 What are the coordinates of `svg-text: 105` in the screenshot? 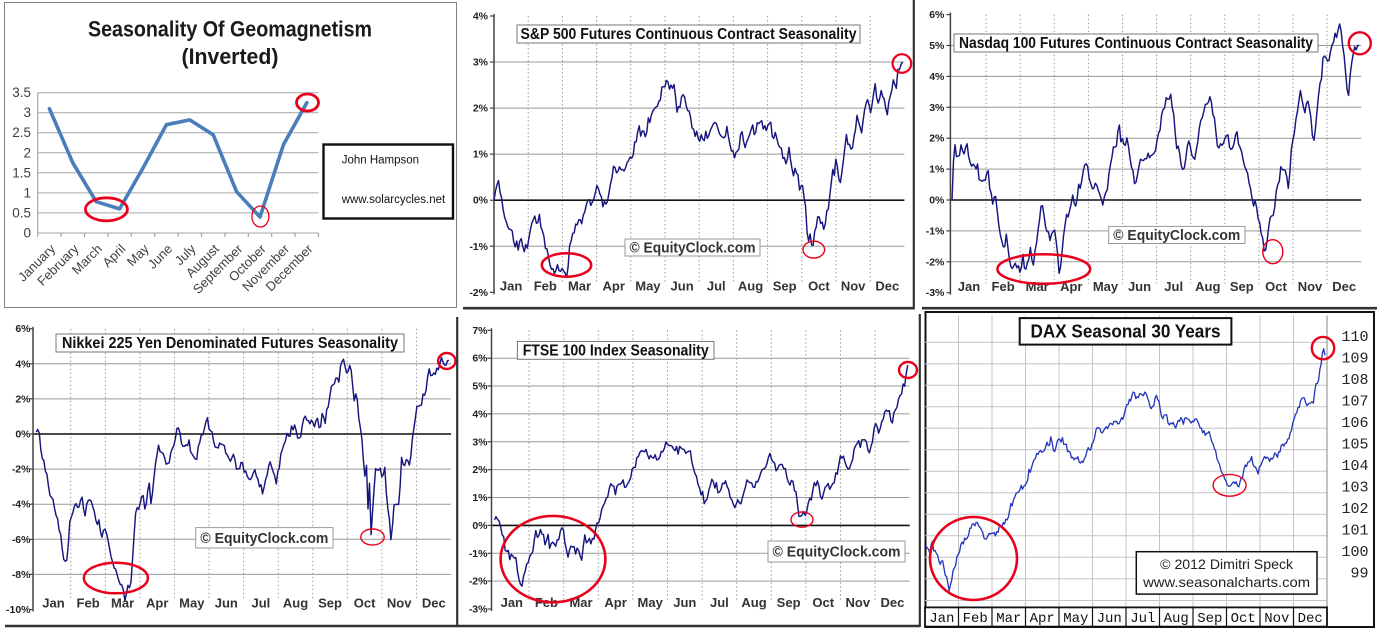 It's located at (1354, 445).